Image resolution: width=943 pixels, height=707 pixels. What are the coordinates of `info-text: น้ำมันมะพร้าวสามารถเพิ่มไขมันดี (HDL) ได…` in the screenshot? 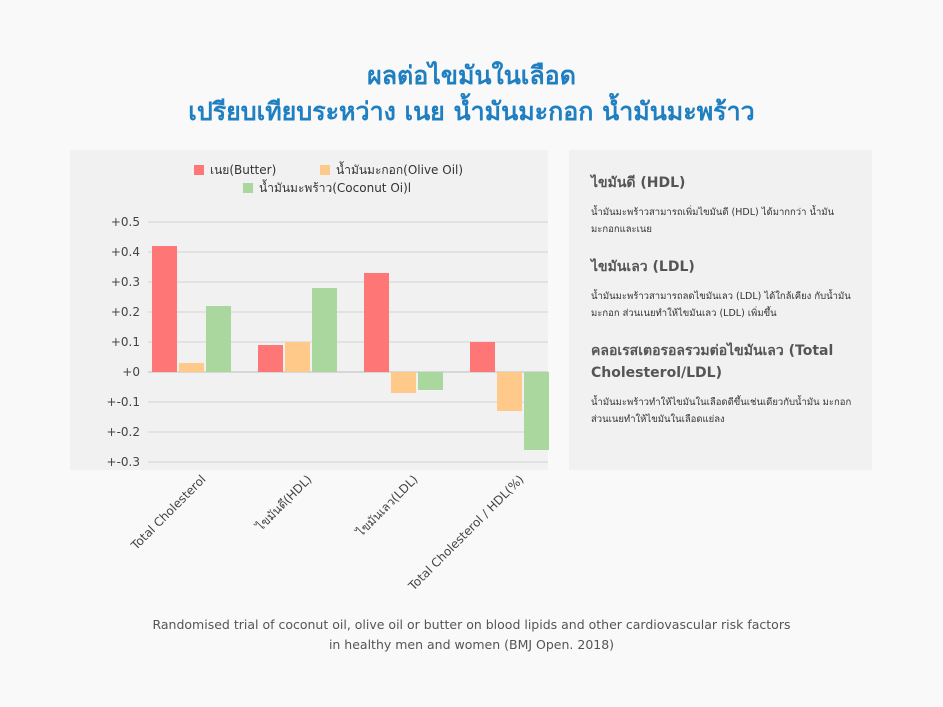 It's located at (713, 221).